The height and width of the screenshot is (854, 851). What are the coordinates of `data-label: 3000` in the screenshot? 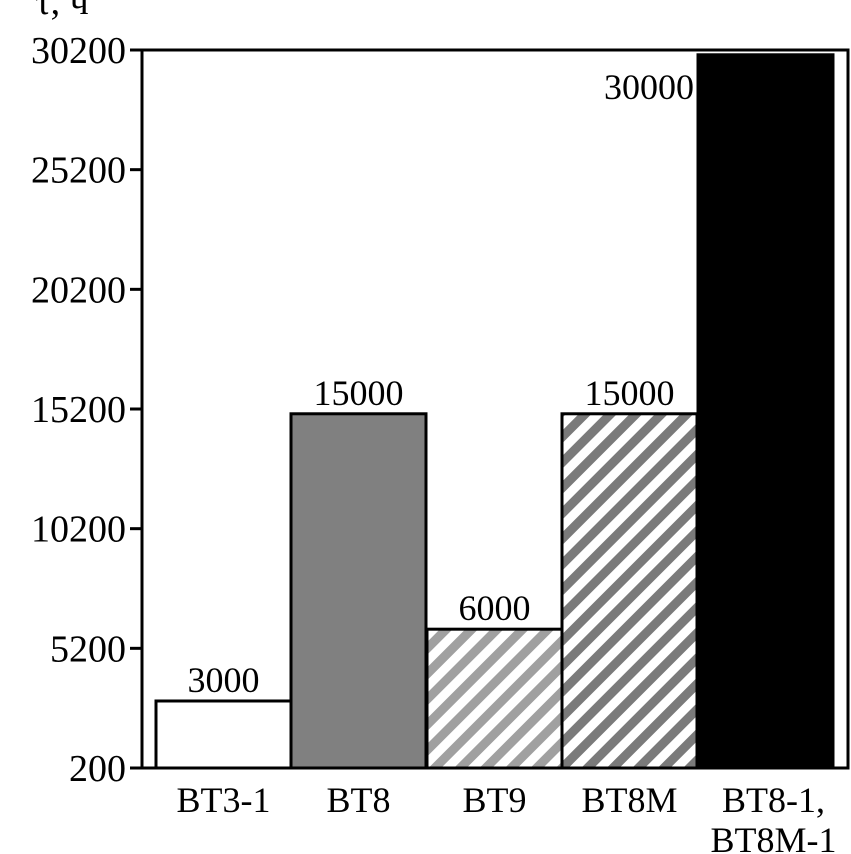 It's located at (224, 680).